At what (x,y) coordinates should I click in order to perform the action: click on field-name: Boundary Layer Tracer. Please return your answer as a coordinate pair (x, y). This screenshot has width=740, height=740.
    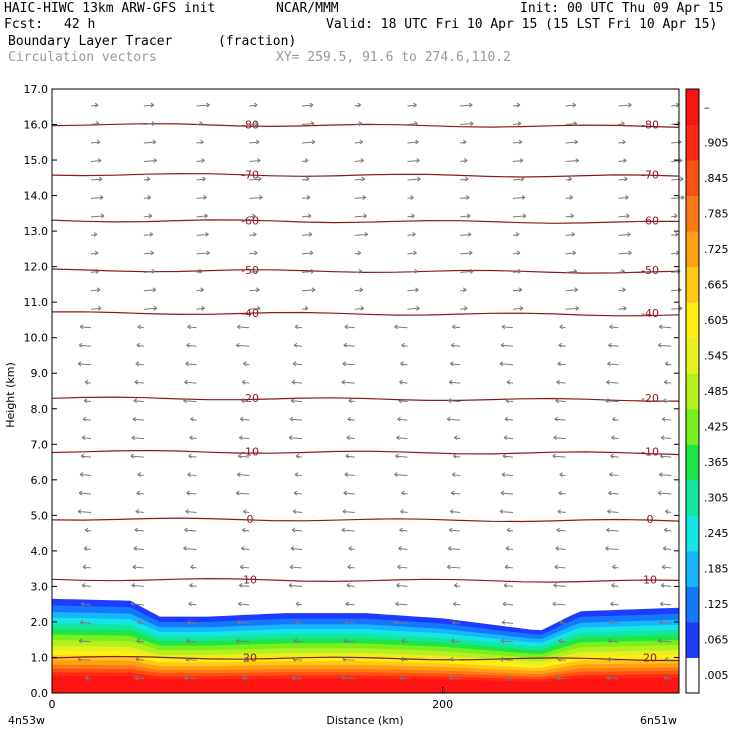
    Looking at the image, I should click on (90, 41).